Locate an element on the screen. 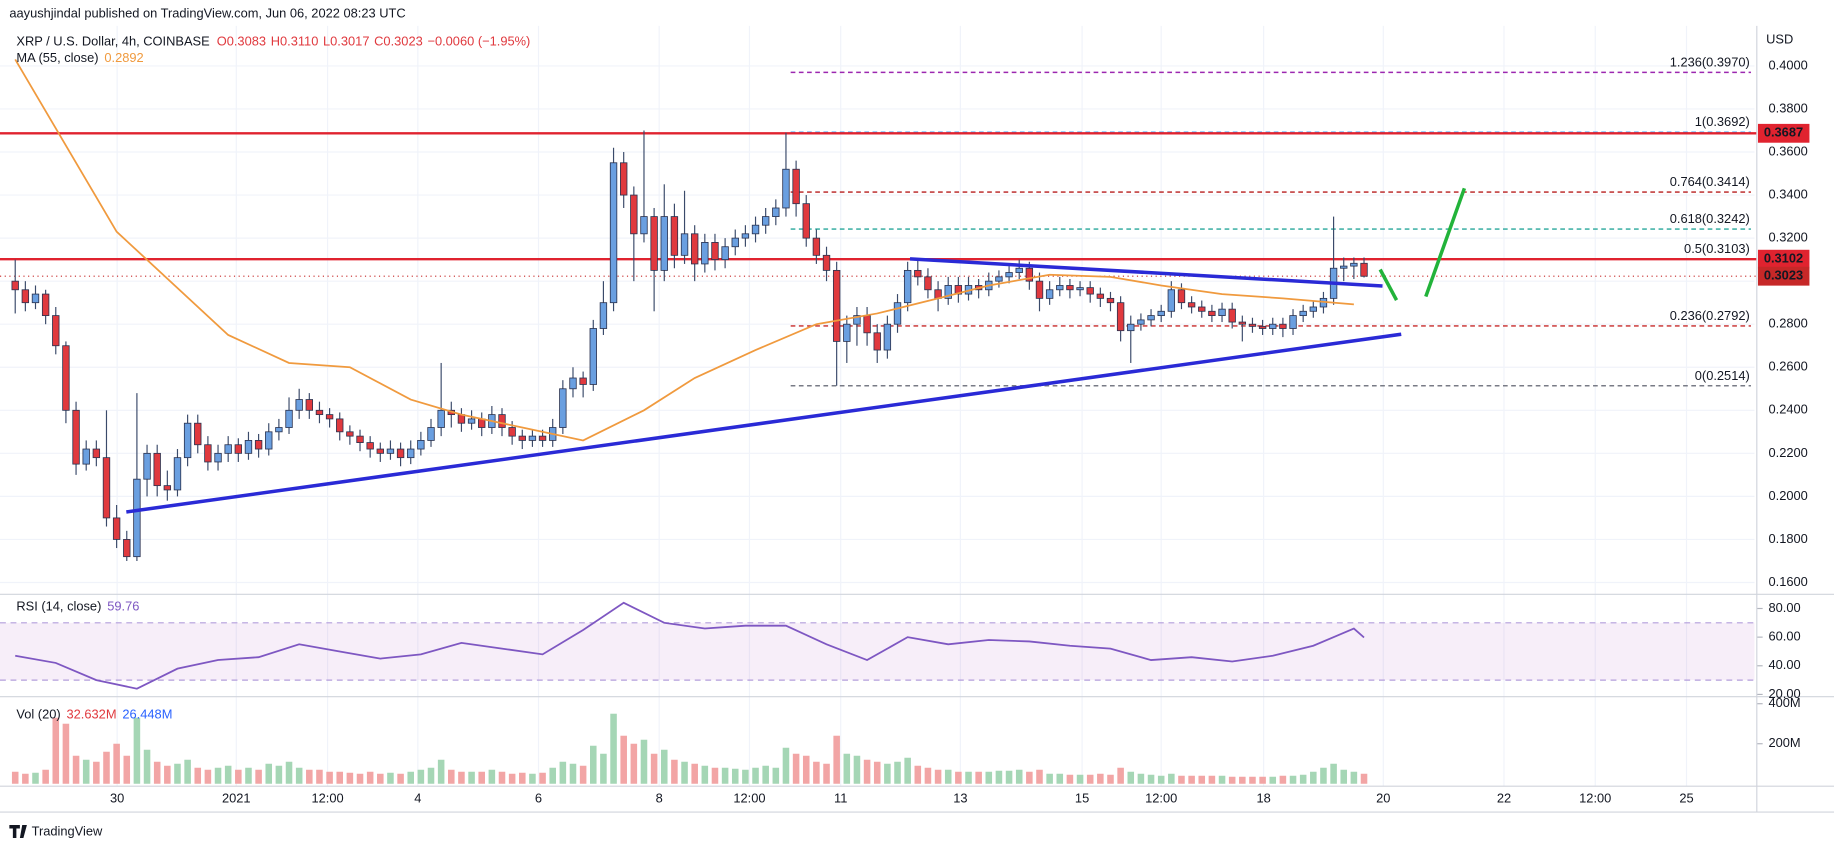 The height and width of the screenshot is (845, 1834). vol-legend: Vol (20) 32.632M 26.448M is located at coordinates (94, 714).